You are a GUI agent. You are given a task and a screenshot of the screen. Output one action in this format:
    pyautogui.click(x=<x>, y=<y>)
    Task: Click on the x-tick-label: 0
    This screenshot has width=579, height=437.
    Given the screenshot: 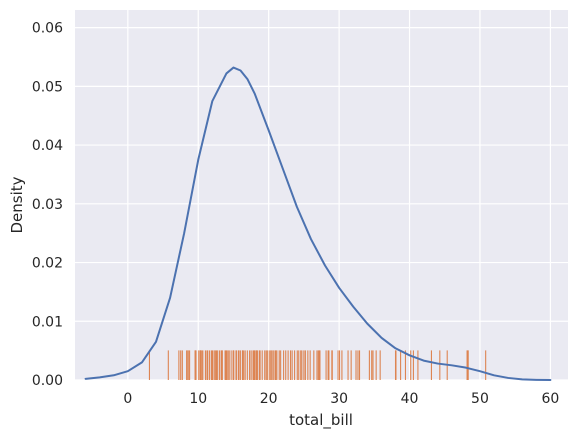 What is the action you would take?
    pyautogui.click(x=127, y=399)
    